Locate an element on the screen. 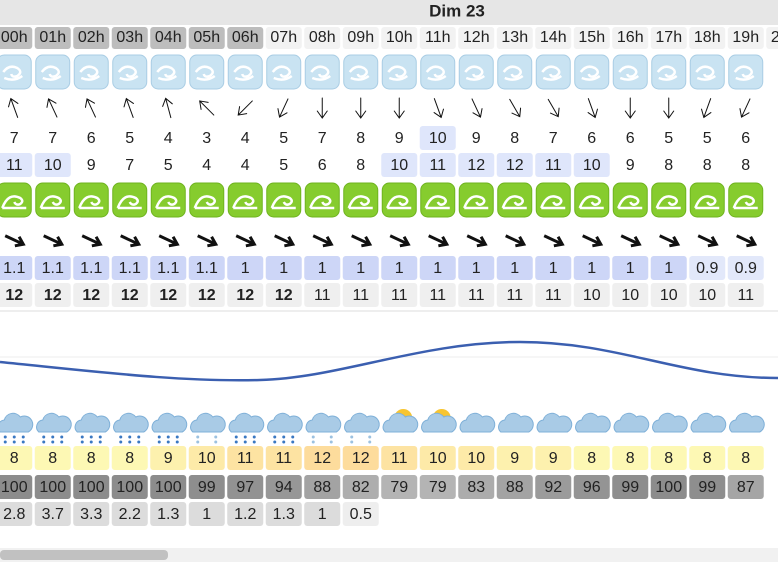 The height and width of the screenshot is (562, 778). wind-gusts-value: 8 is located at coordinates (668, 165).